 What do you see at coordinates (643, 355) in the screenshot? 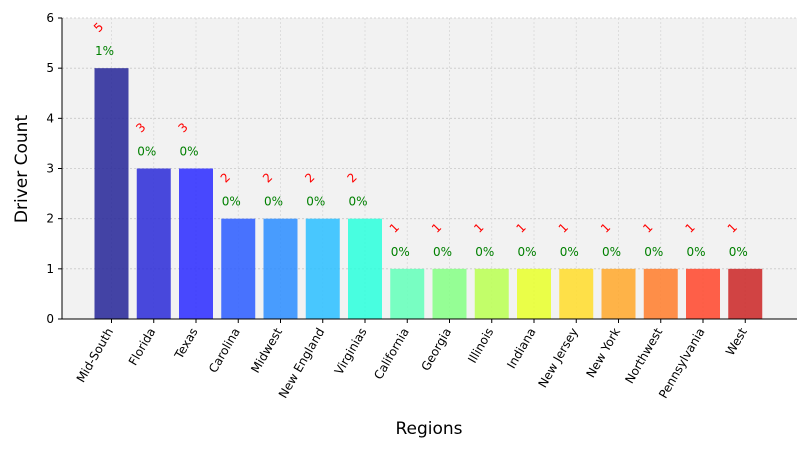
I see `x-tick-label: Northwest` at bounding box center [643, 355].